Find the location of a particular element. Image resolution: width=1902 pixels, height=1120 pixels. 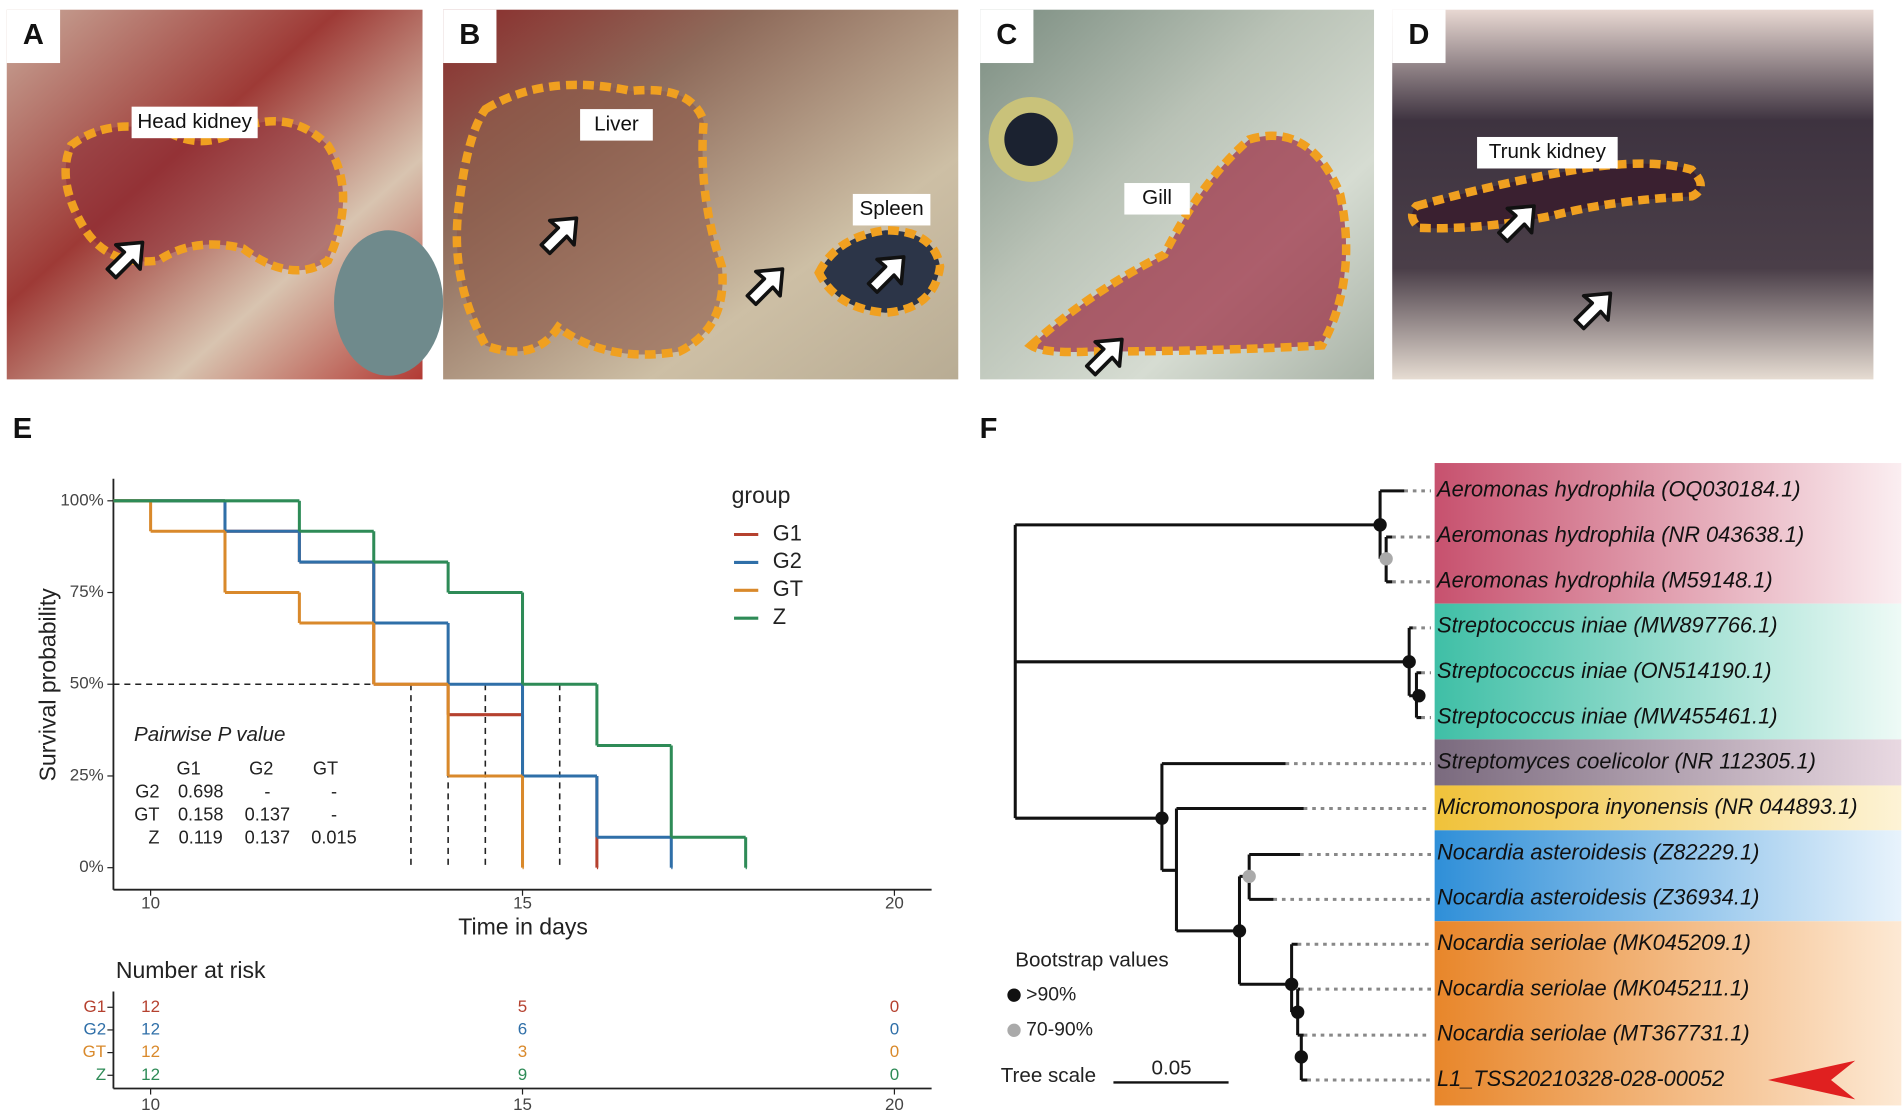

x-axis-label: Time in days is located at coordinates (523, 927).